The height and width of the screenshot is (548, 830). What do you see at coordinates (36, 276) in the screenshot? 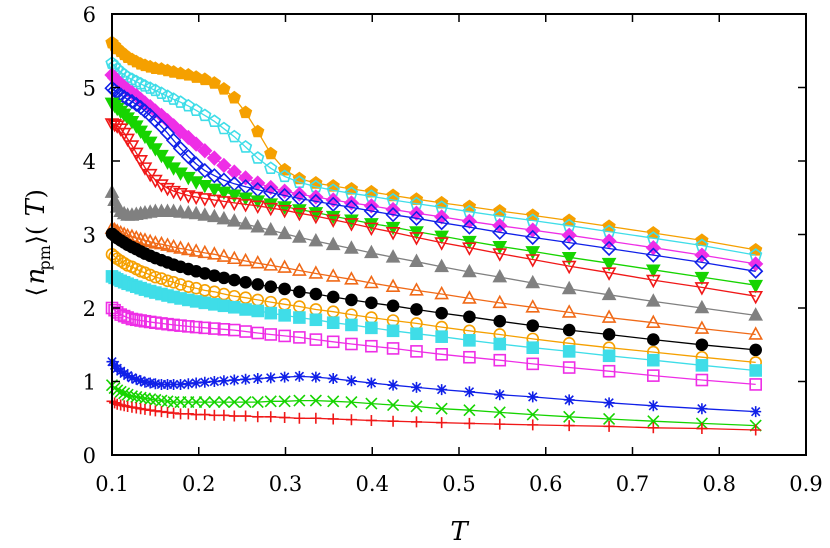
I see `y-axis-title-n: n` at bounding box center [36, 276].